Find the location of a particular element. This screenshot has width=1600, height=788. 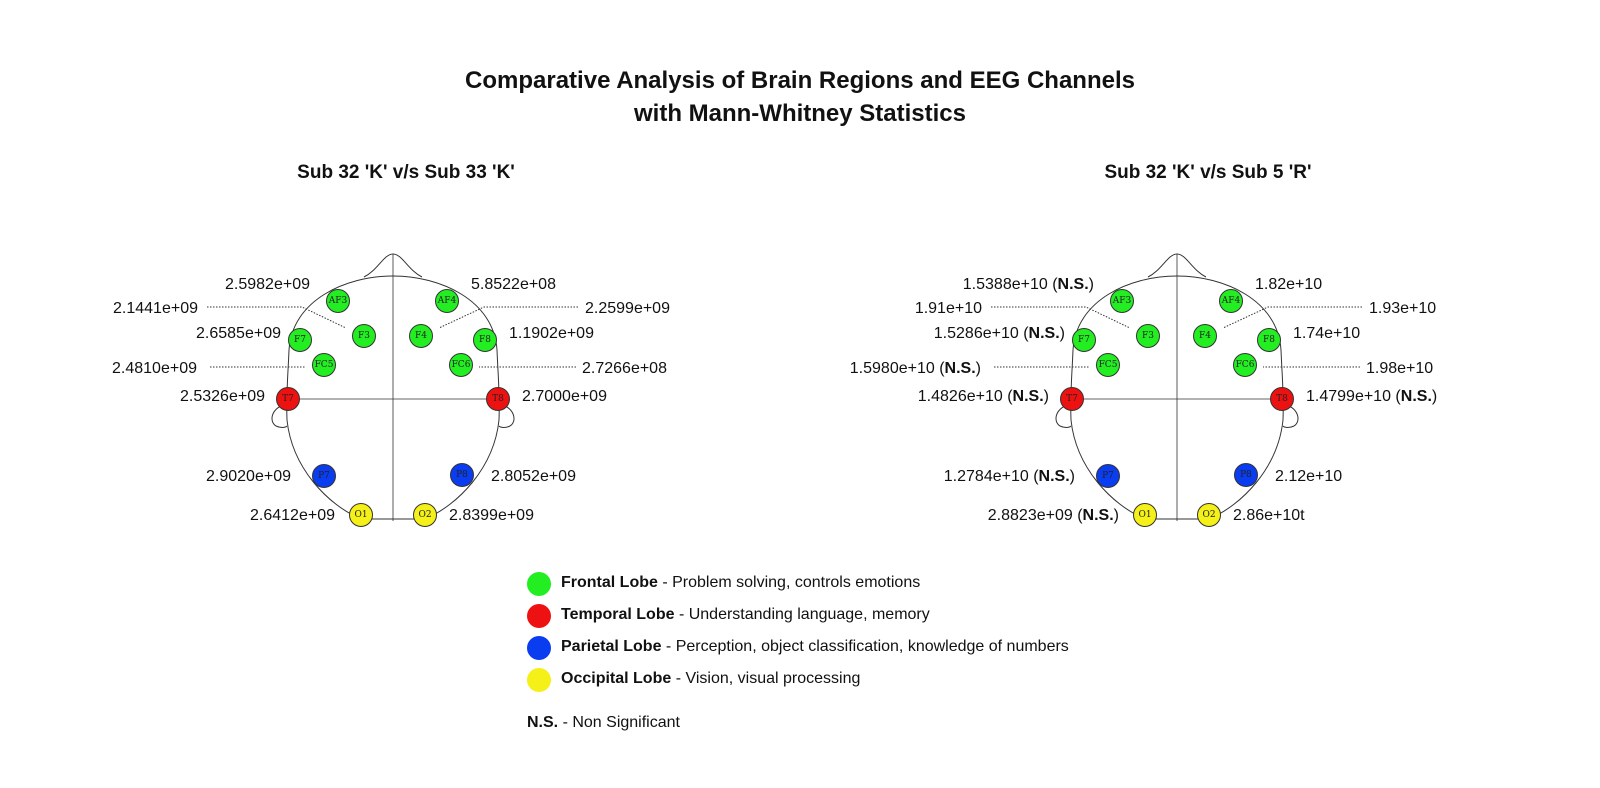

legend-desc-temporal: - Understanding language, memory is located at coordinates (802, 614).